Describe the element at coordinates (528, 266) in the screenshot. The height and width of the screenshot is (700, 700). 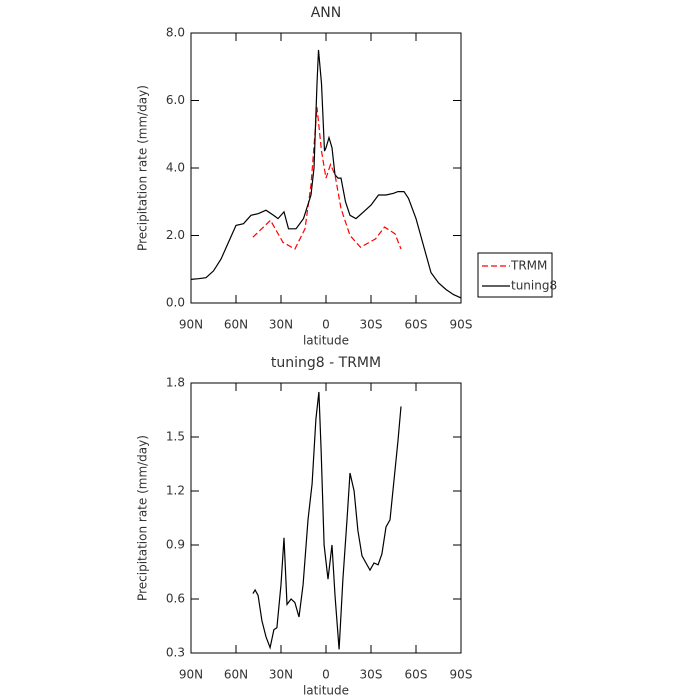
I see `legend-label: TRMM` at that location.